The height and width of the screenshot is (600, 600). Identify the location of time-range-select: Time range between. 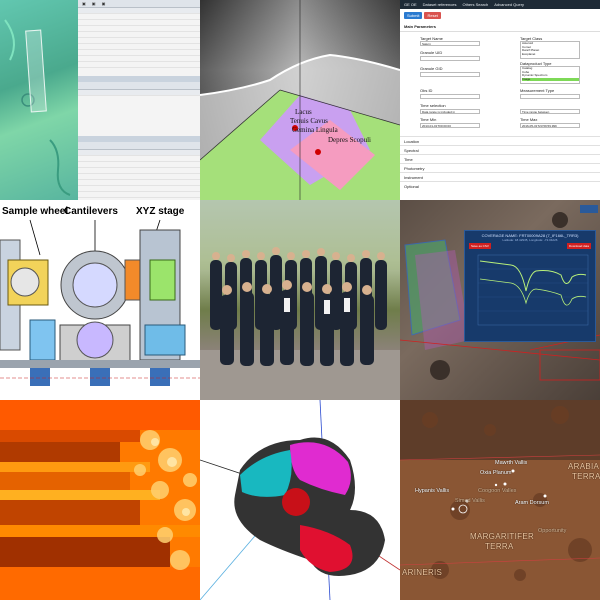
(550, 111).